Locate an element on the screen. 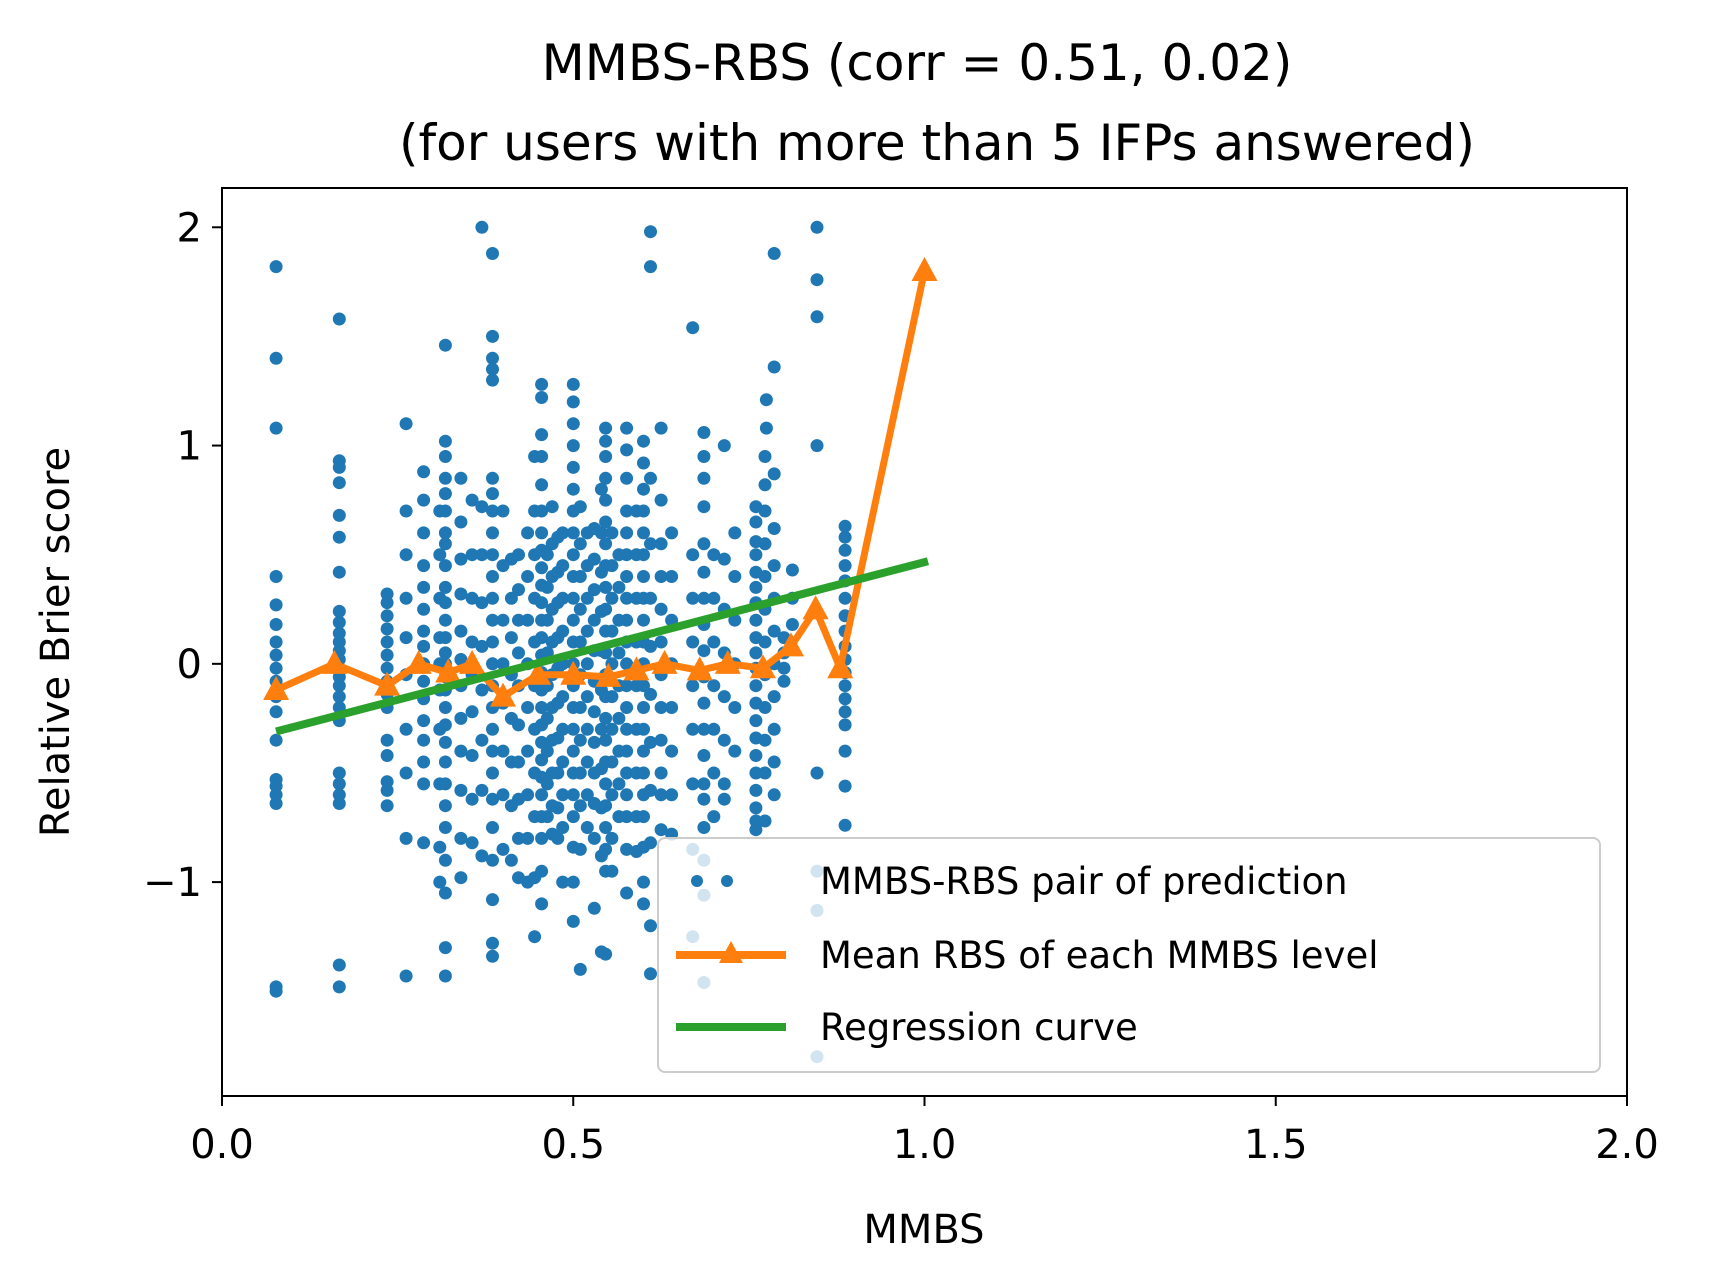  y-tick-label: 1 is located at coordinates (189, 447).